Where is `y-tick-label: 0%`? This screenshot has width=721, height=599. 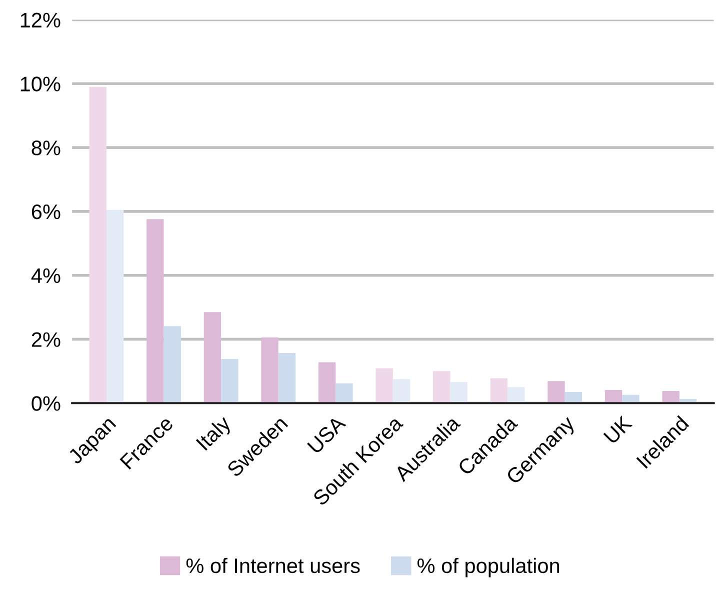 y-tick-label: 0% is located at coordinates (46, 403).